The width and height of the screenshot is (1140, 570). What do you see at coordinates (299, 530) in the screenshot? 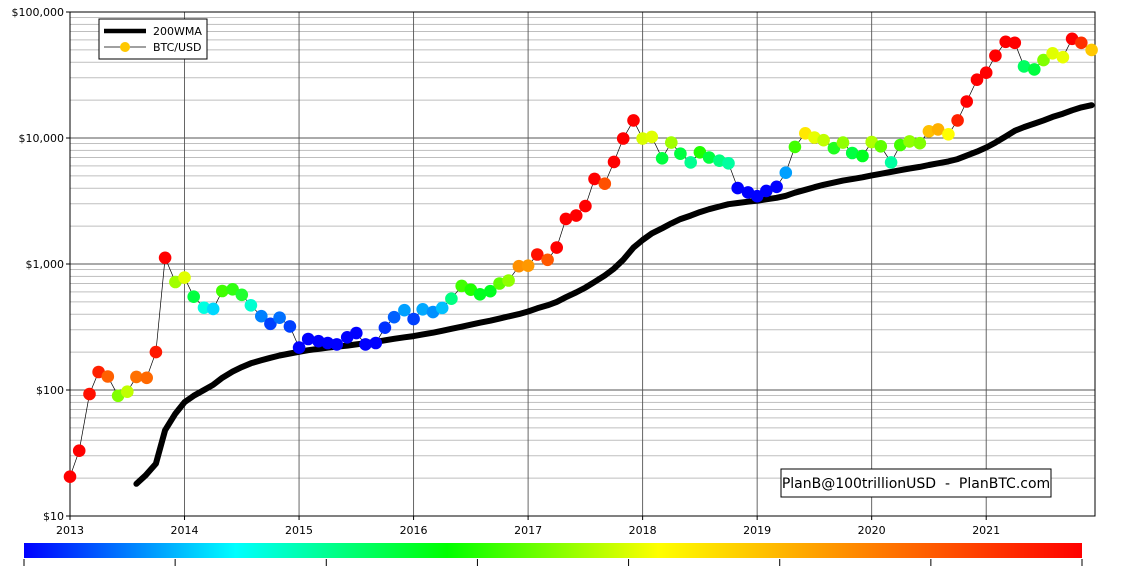
I see `x-tick-label: 2015` at bounding box center [299, 530].